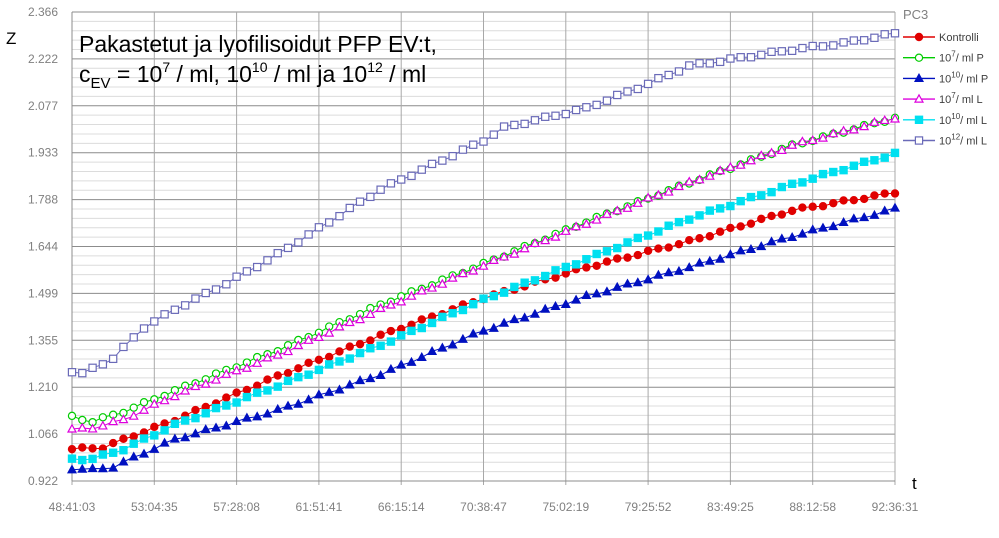 This screenshot has width=999, height=538. What do you see at coordinates (945, 140) in the screenshot?
I see `legend-entry: 1012/ ml L` at bounding box center [945, 140].